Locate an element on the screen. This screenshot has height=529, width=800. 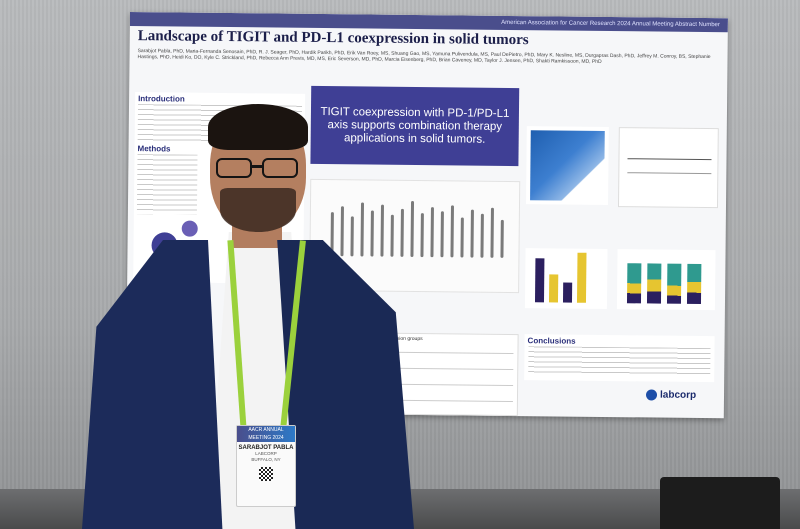
intro-methods-column: Introduction Methods is located at coordinates (219, 188).